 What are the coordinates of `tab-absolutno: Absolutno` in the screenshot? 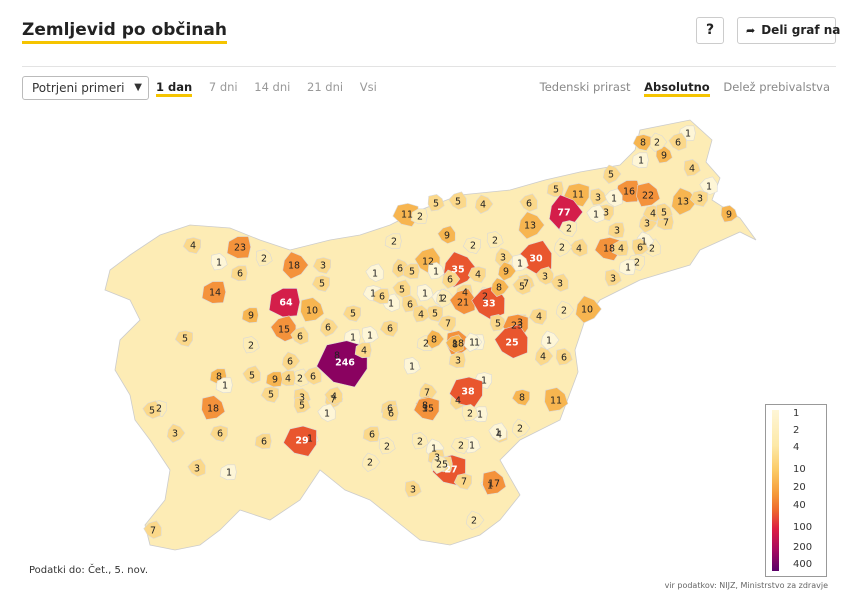 It's located at (677, 88).